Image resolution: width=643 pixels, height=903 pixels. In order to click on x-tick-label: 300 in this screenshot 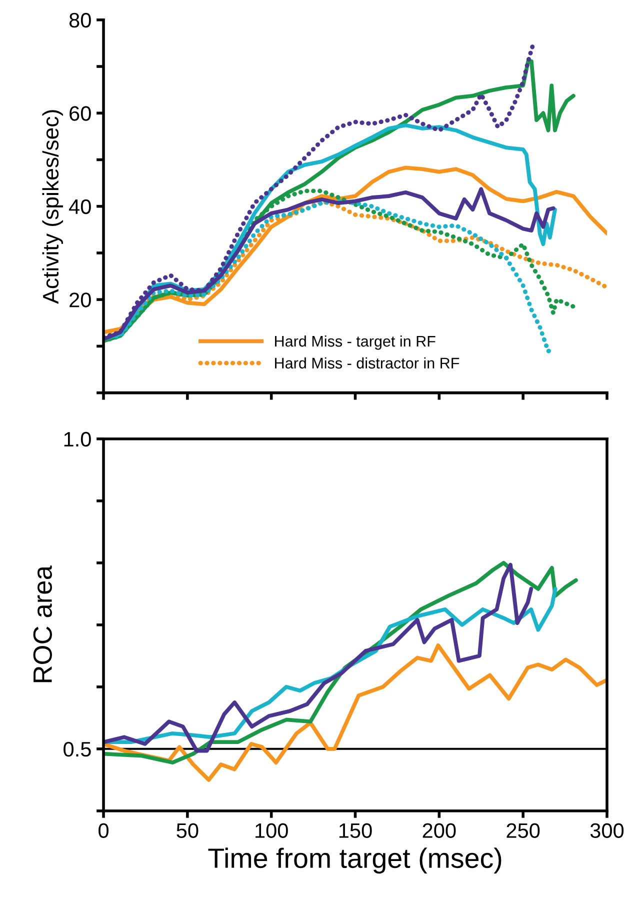, I will do `click(607, 830)`.